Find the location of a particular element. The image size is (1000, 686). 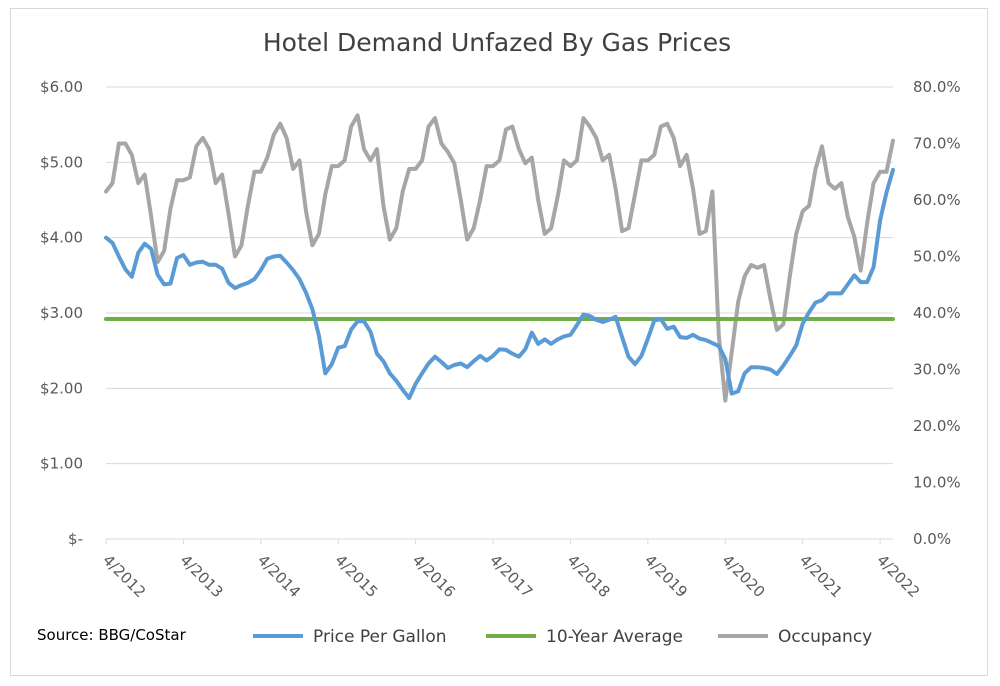

x-tick-label: 4/2014 is located at coordinates (279, 576).